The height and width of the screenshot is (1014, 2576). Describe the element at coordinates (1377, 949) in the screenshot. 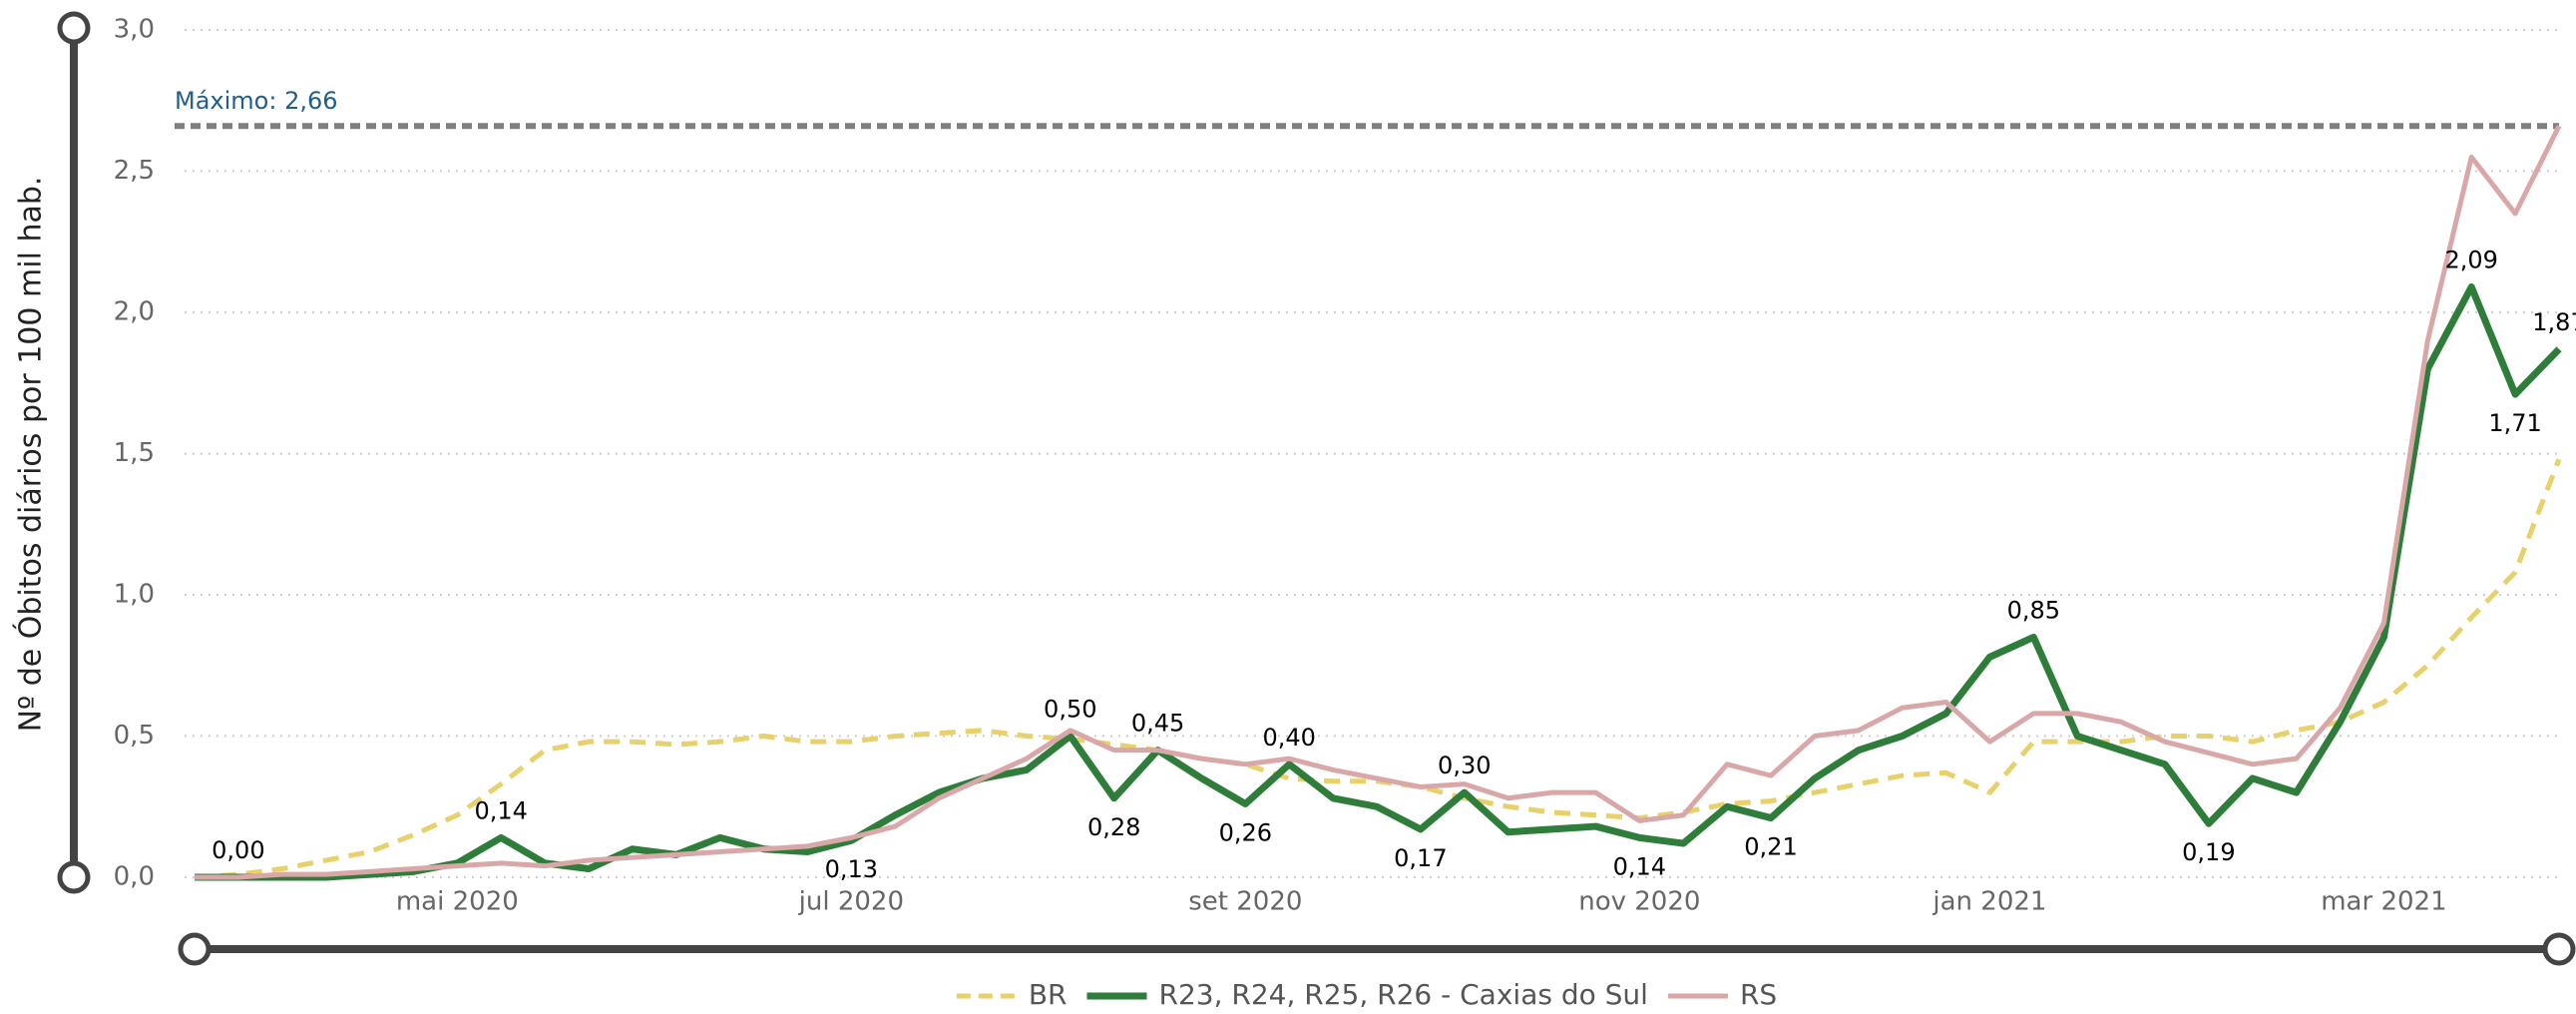

I see `x-scroll` at that location.